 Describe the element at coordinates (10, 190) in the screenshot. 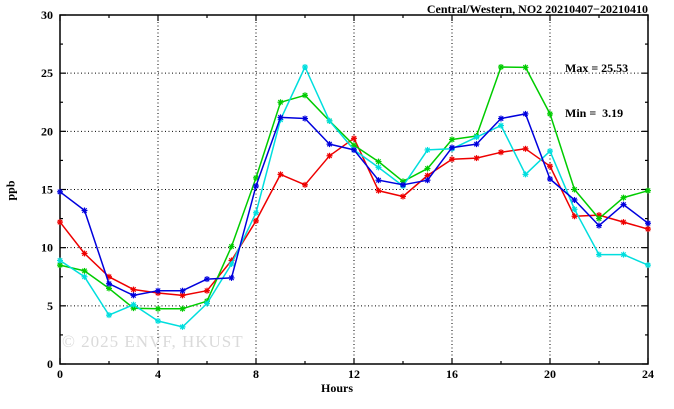

I see `y-axis-label: ppb` at that location.